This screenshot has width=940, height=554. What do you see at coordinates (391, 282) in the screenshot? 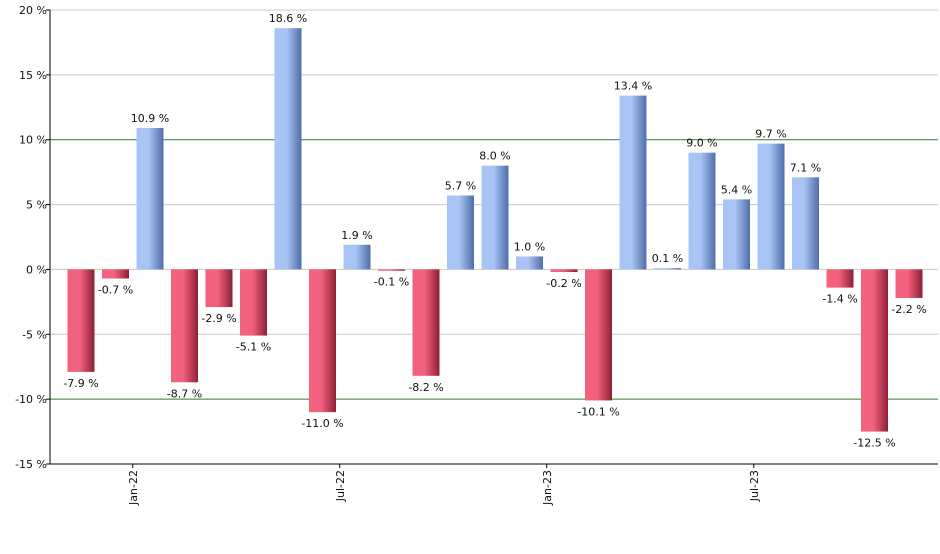
I see `data-label: -0.1 %` at bounding box center [391, 282].